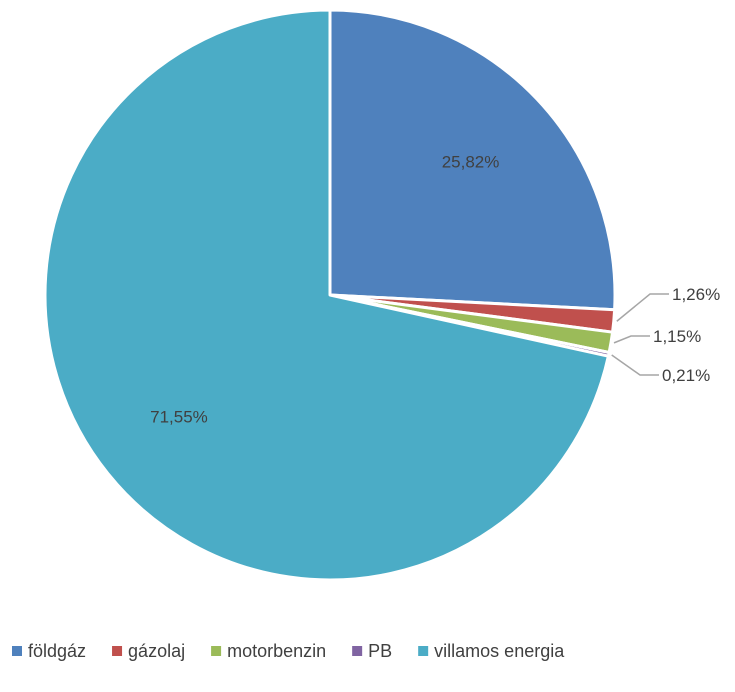  I want to click on legend-item-0: földgáz, so click(49, 651).